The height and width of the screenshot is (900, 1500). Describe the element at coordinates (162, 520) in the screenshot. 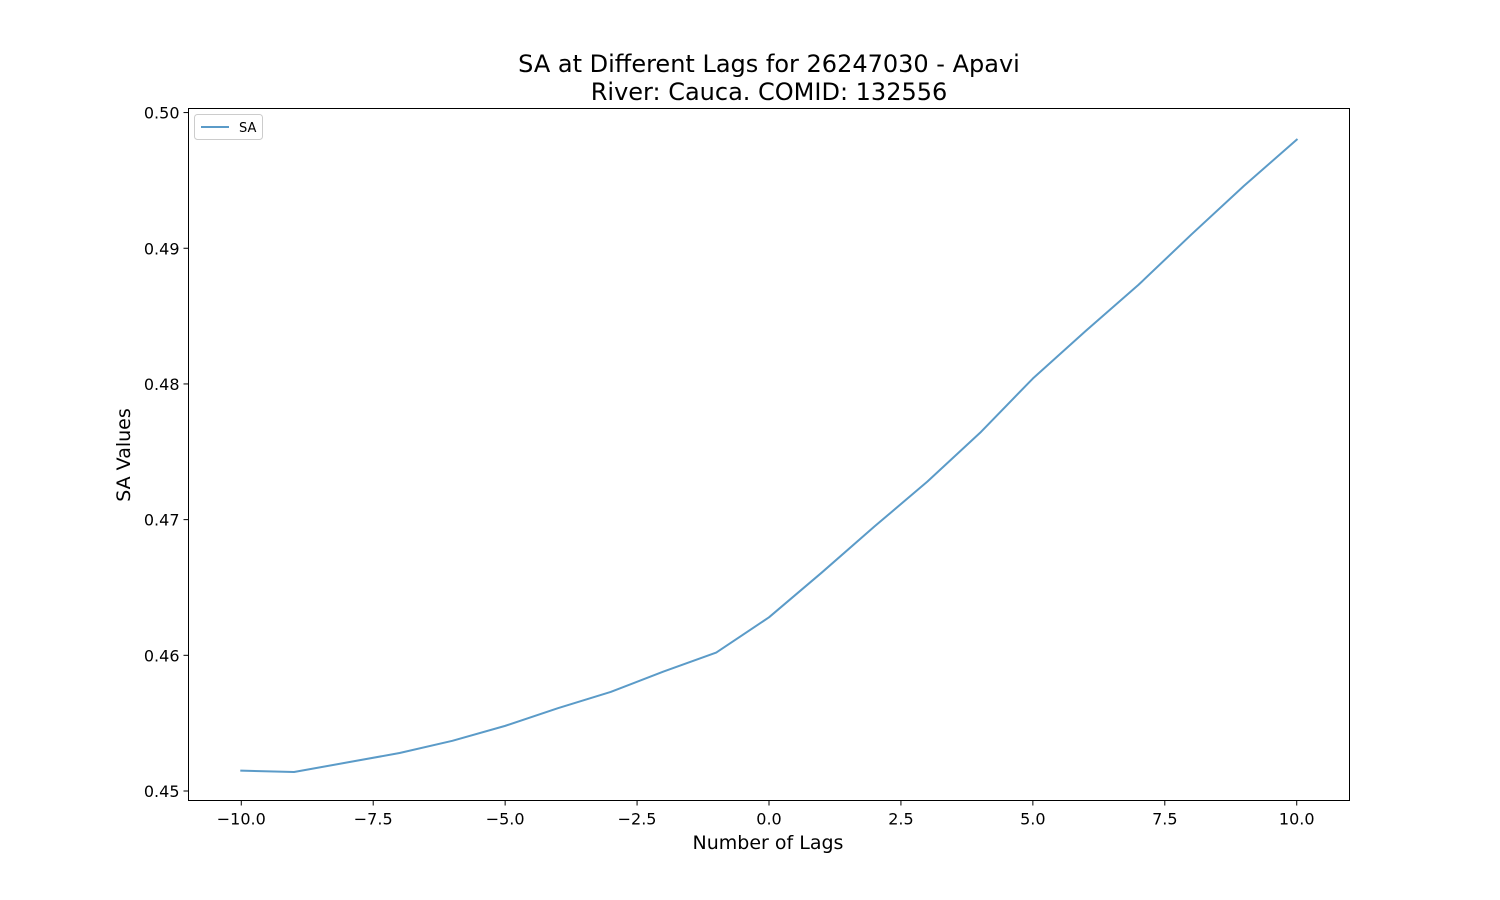

I see `y-tick-label: 0.47` at that location.